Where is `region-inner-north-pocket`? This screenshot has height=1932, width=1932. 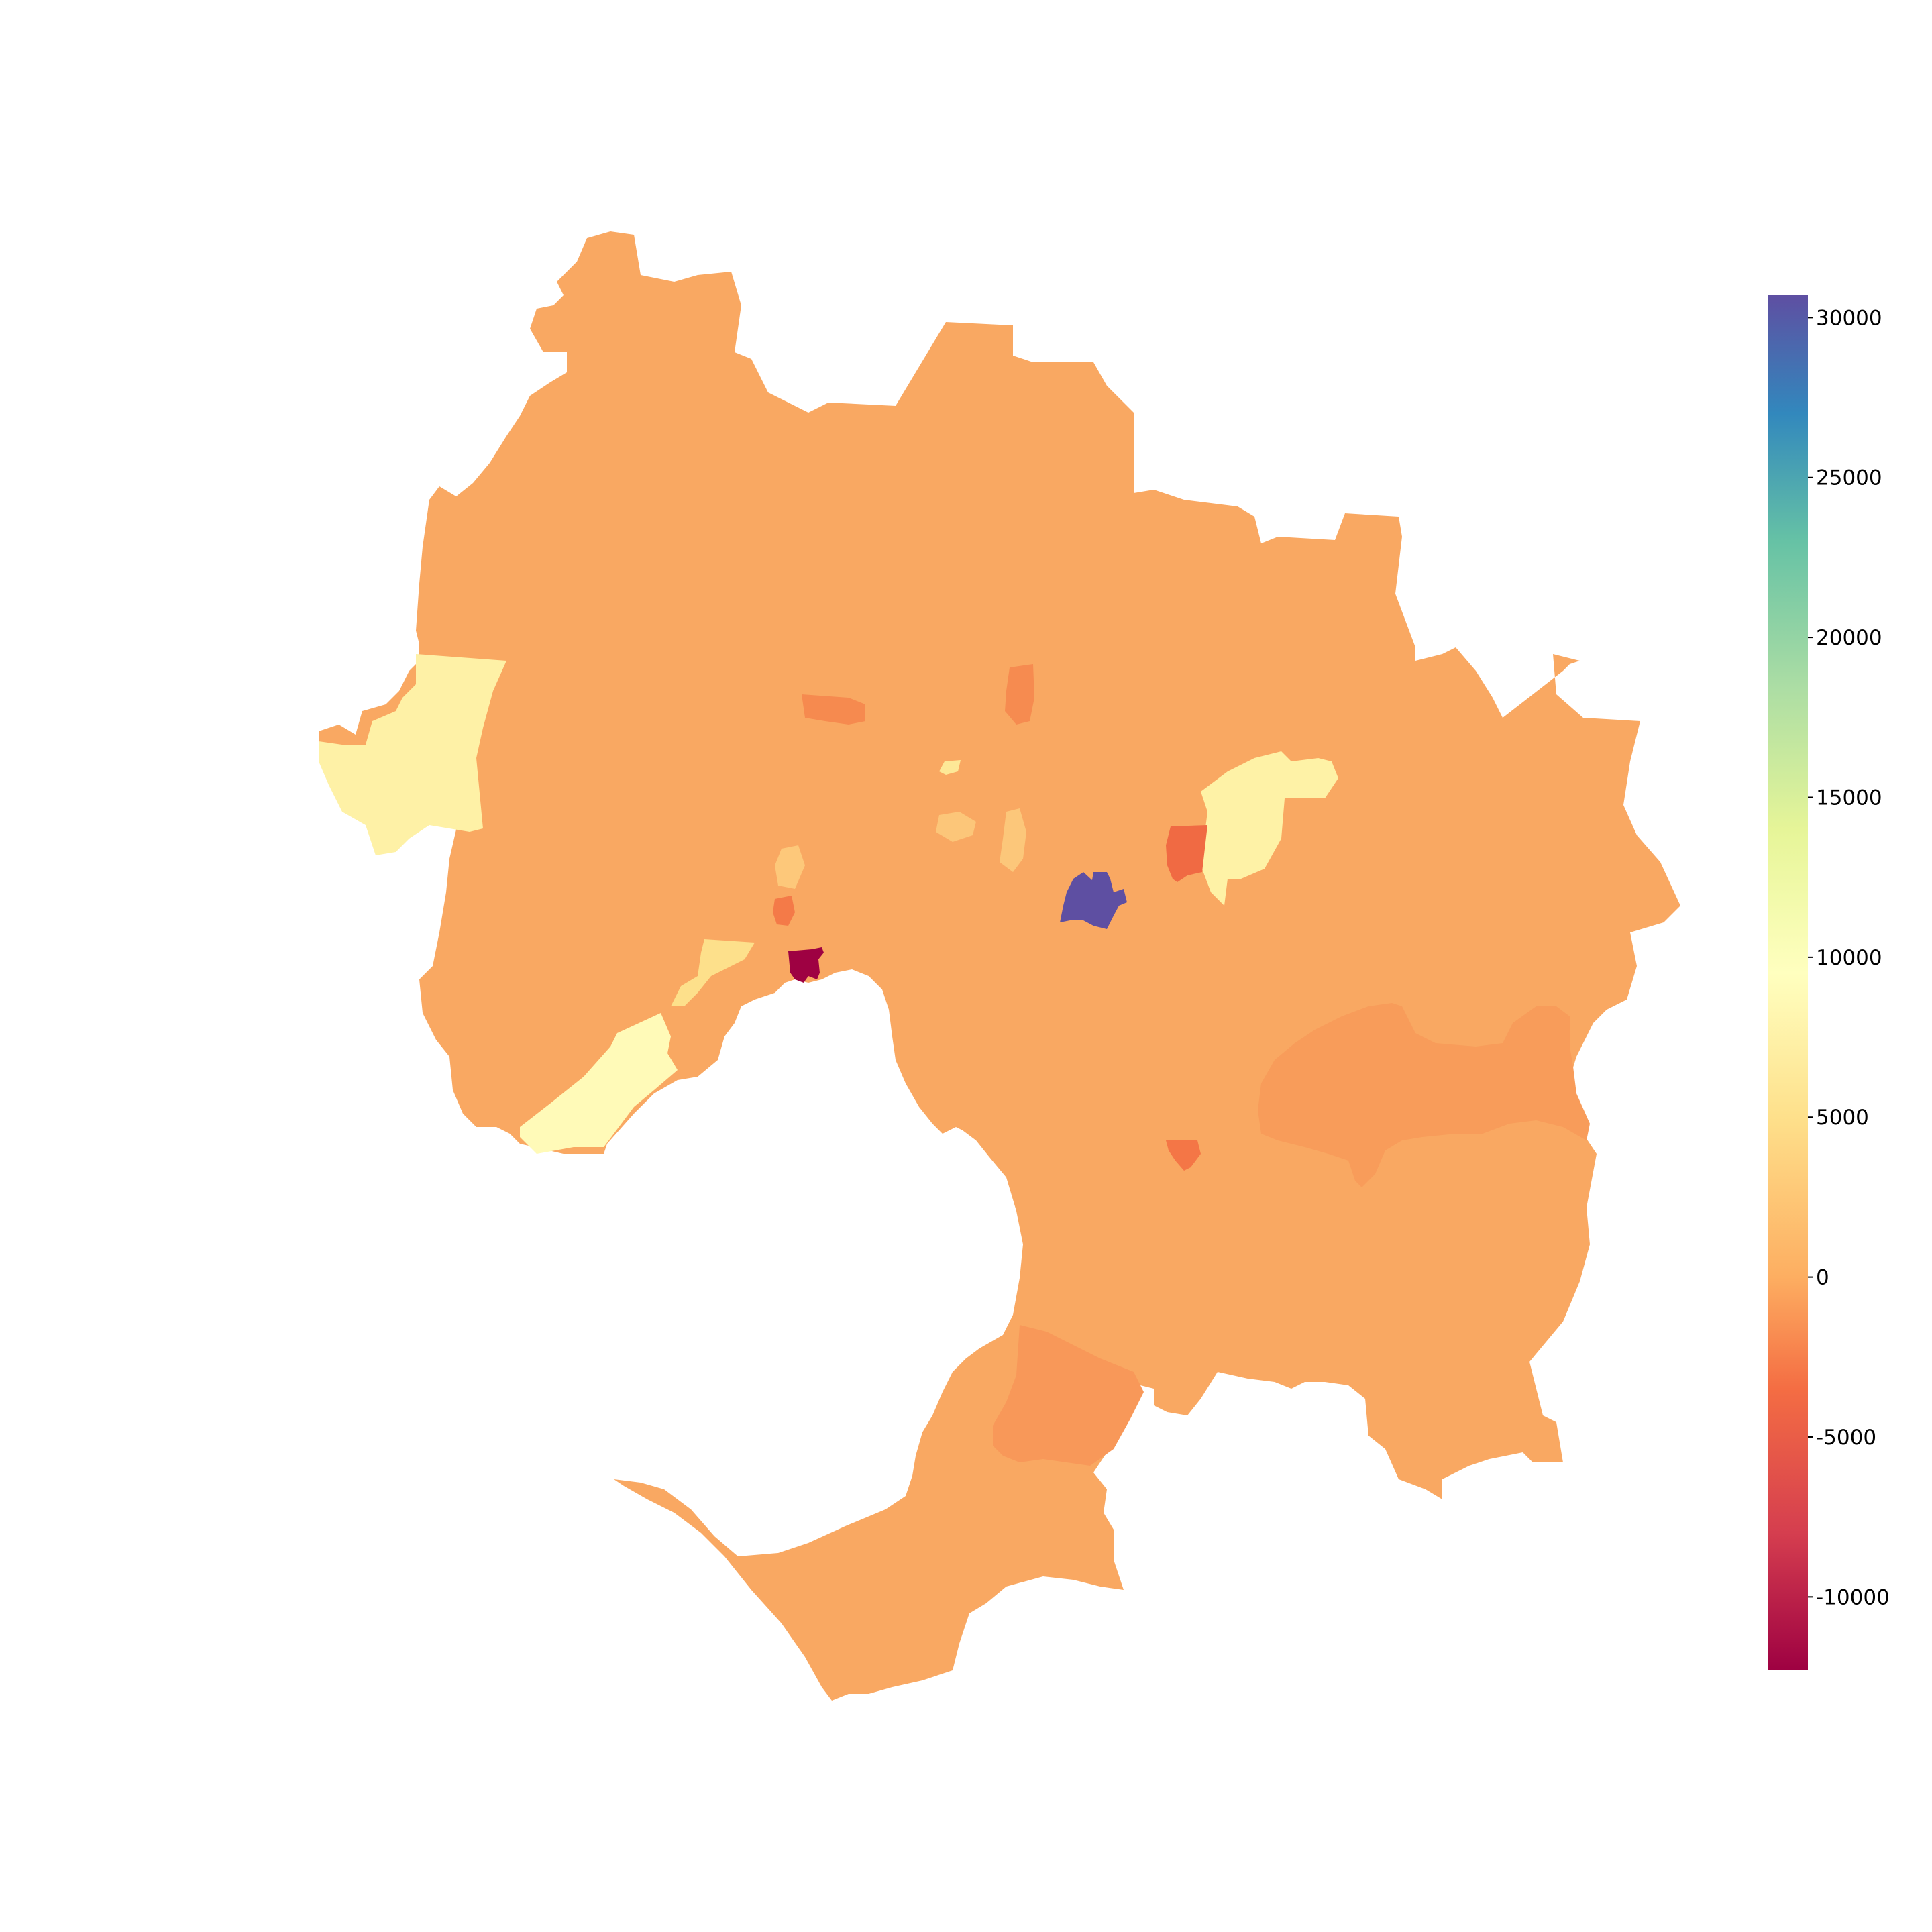 region-inner-north-pocket is located at coordinates (950, 767).